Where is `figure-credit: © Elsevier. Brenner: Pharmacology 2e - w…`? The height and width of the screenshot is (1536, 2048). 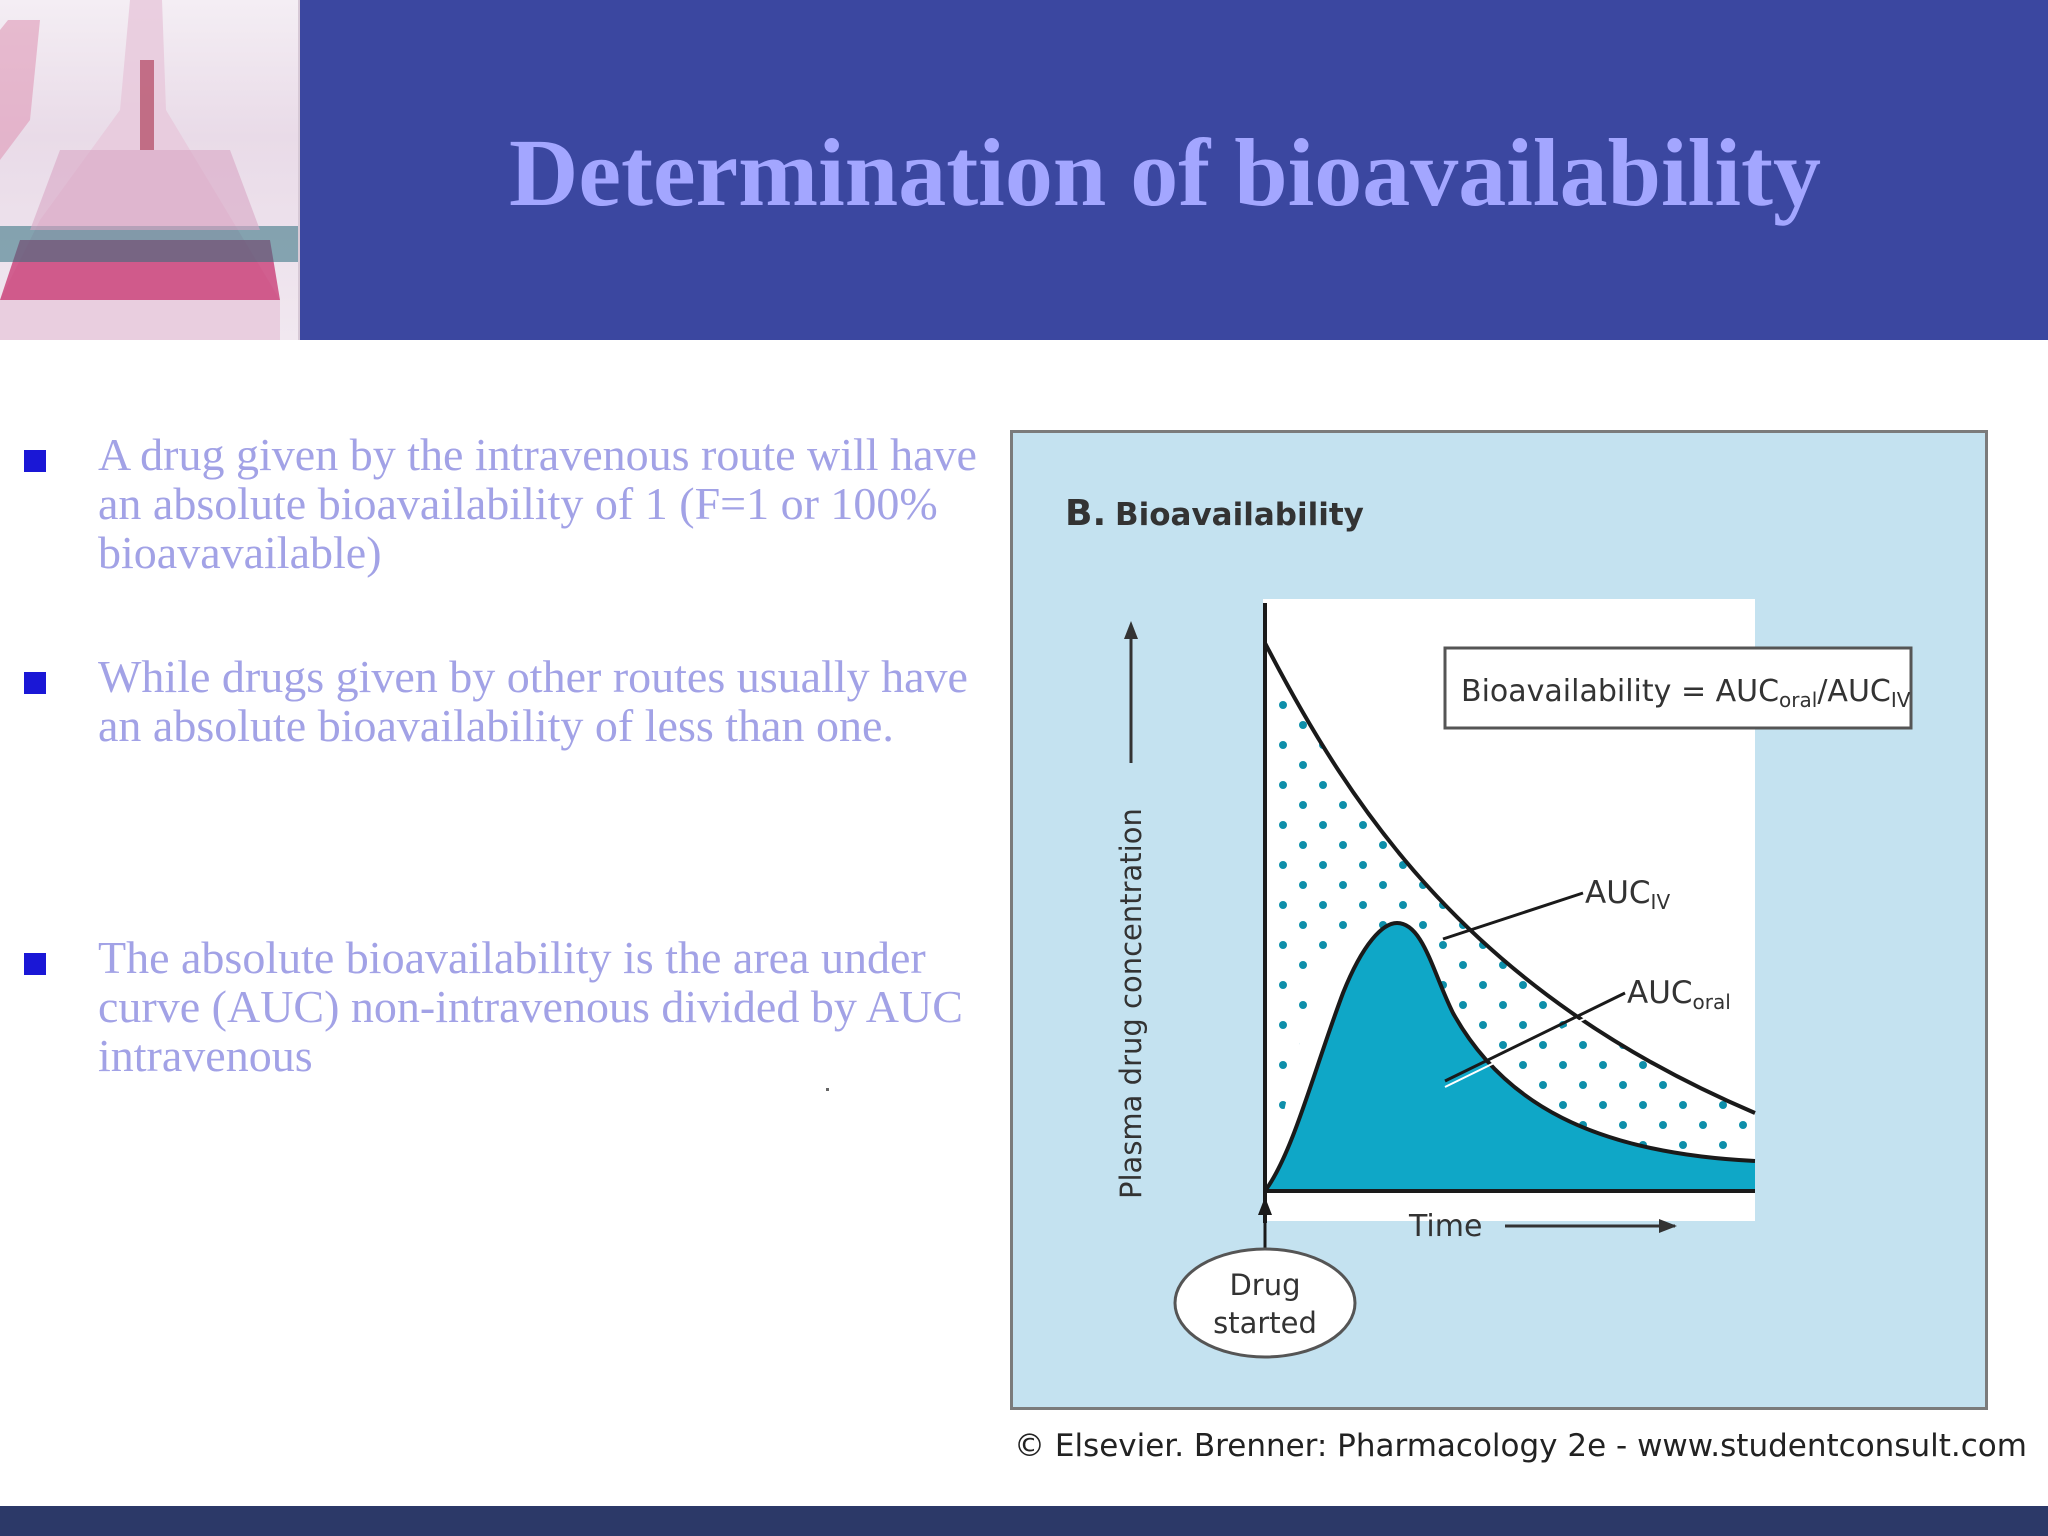
figure-credit: © Elsevier. Brenner: Pharmacology 2e - w… is located at coordinates (1520, 1446).